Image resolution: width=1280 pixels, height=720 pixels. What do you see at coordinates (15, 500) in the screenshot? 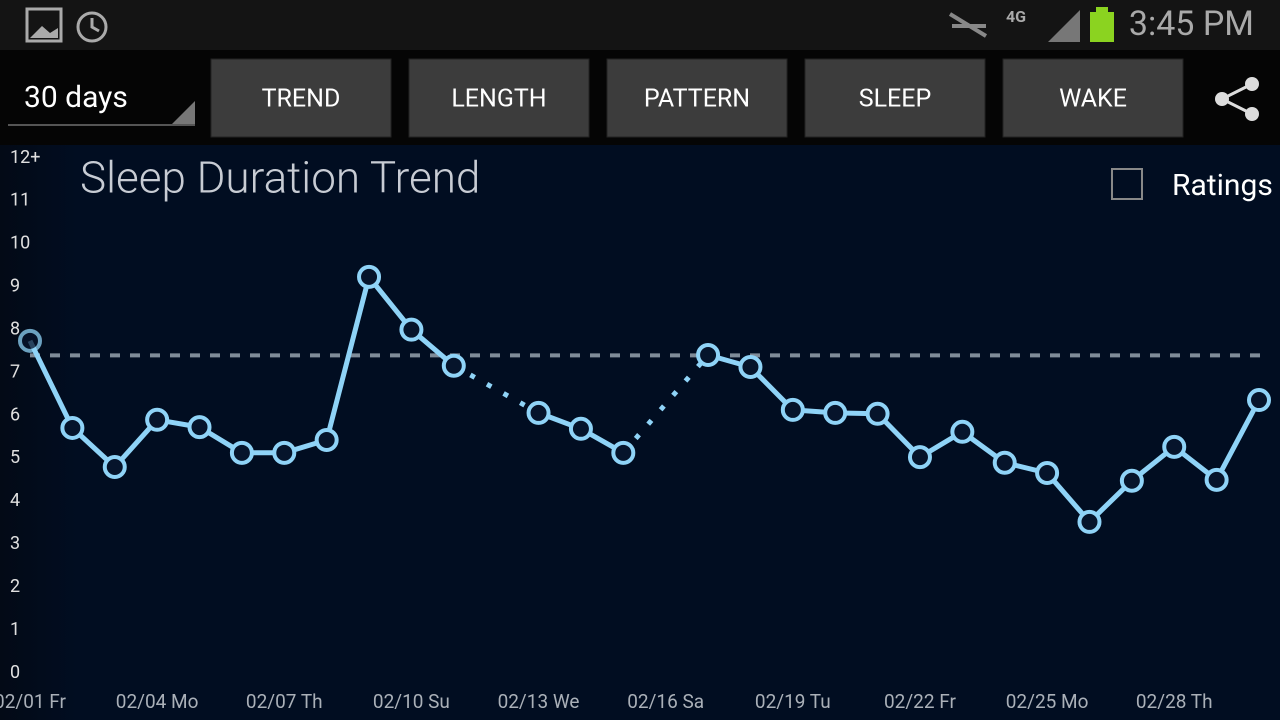
I see `y-tick-label: 4` at bounding box center [15, 500].